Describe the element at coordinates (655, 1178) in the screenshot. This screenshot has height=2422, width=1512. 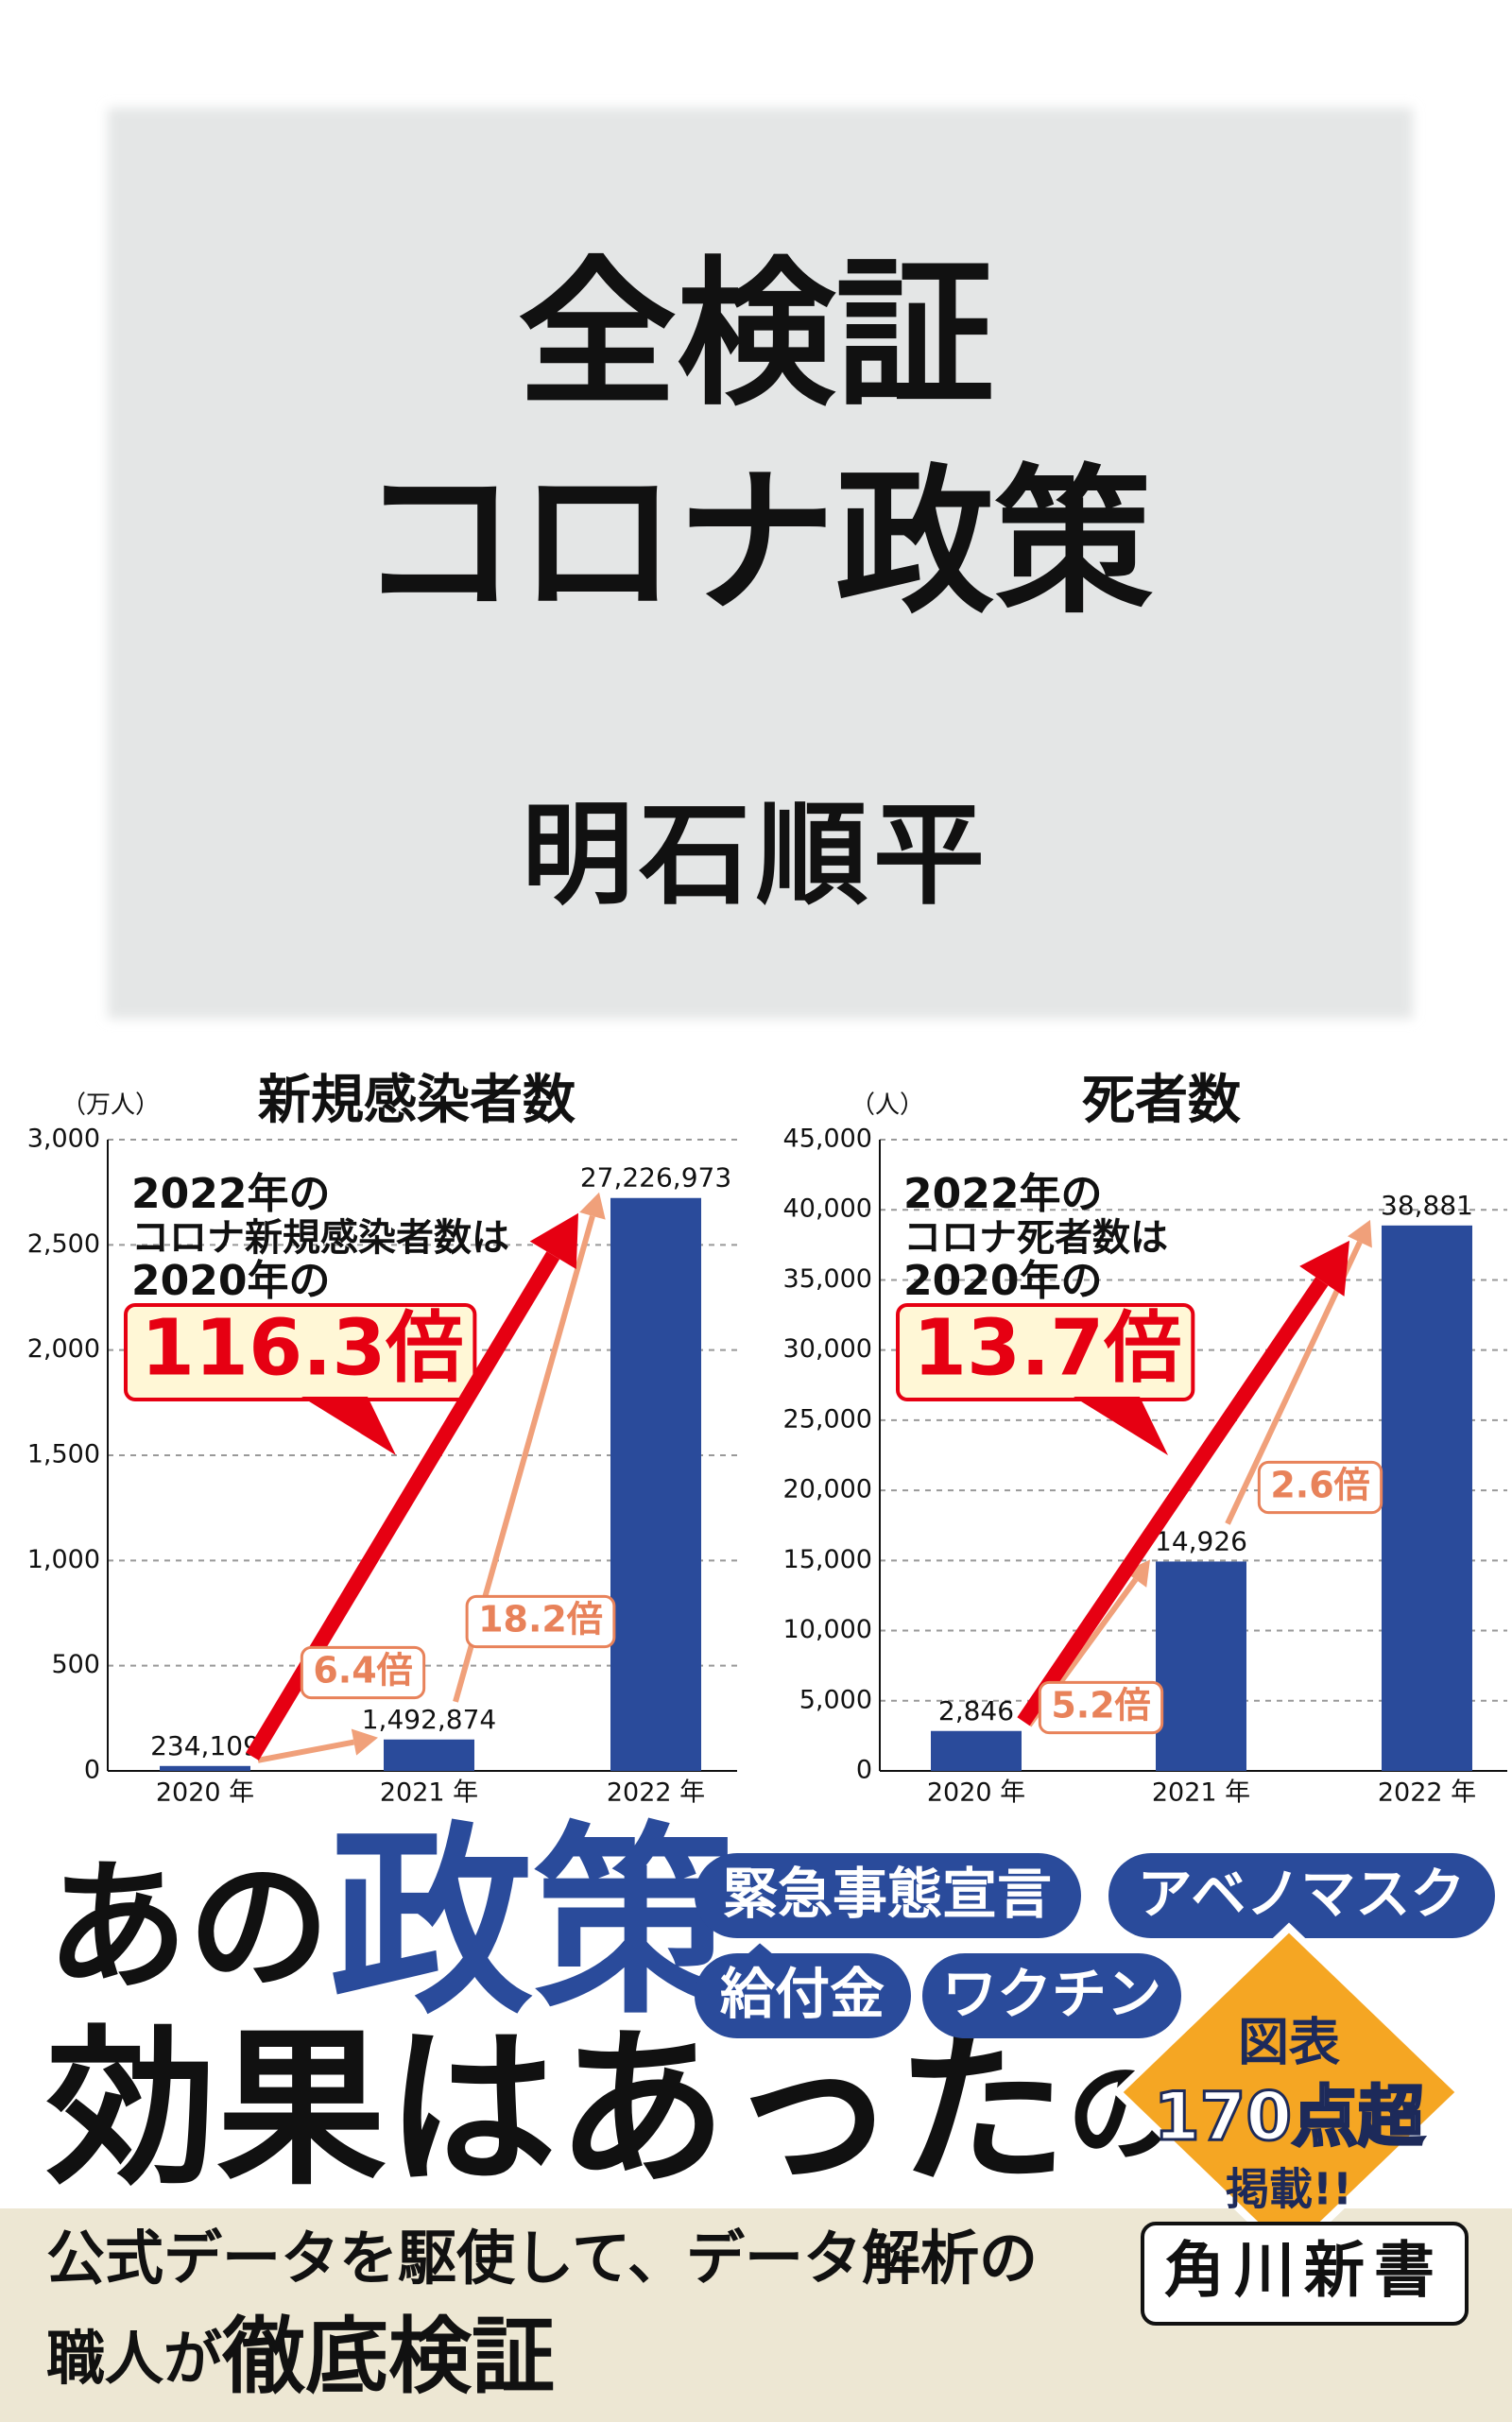
I see `value-label: 27,226,973` at that location.